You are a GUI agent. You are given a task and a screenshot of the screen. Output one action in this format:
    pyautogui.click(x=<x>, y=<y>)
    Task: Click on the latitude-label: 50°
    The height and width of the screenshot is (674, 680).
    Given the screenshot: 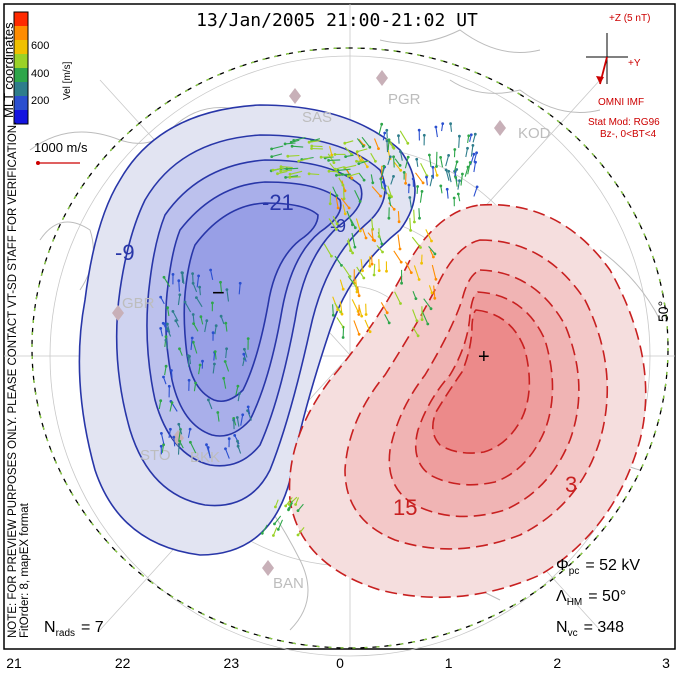 What is the action you would take?
    pyautogui.click(x=663, y=311)
    